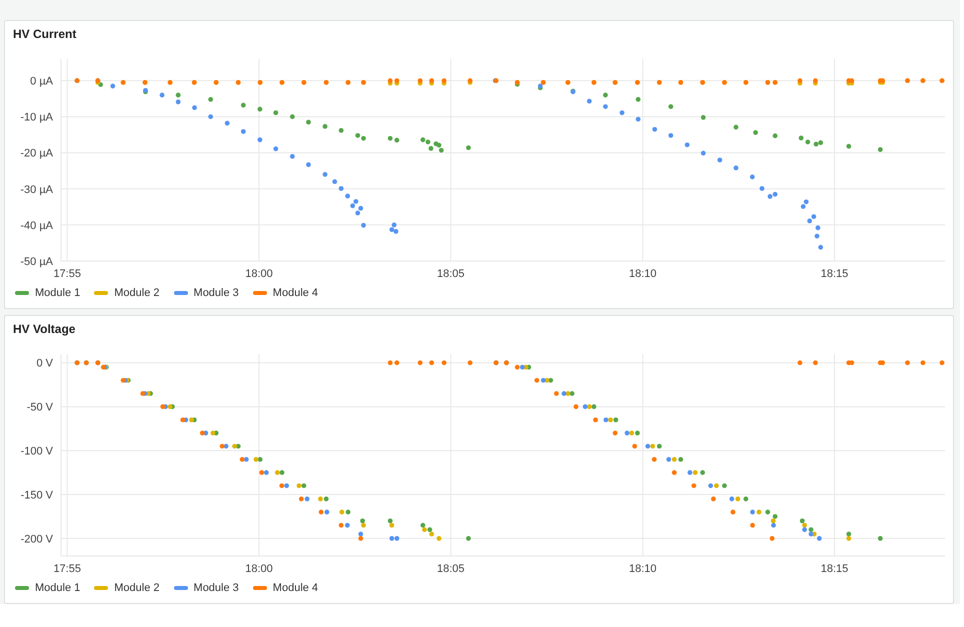  What do you see at coordinates (37, 539) in the screenshot?
I see `y-tick-label: -200 V` at bounding box center [37, 539].